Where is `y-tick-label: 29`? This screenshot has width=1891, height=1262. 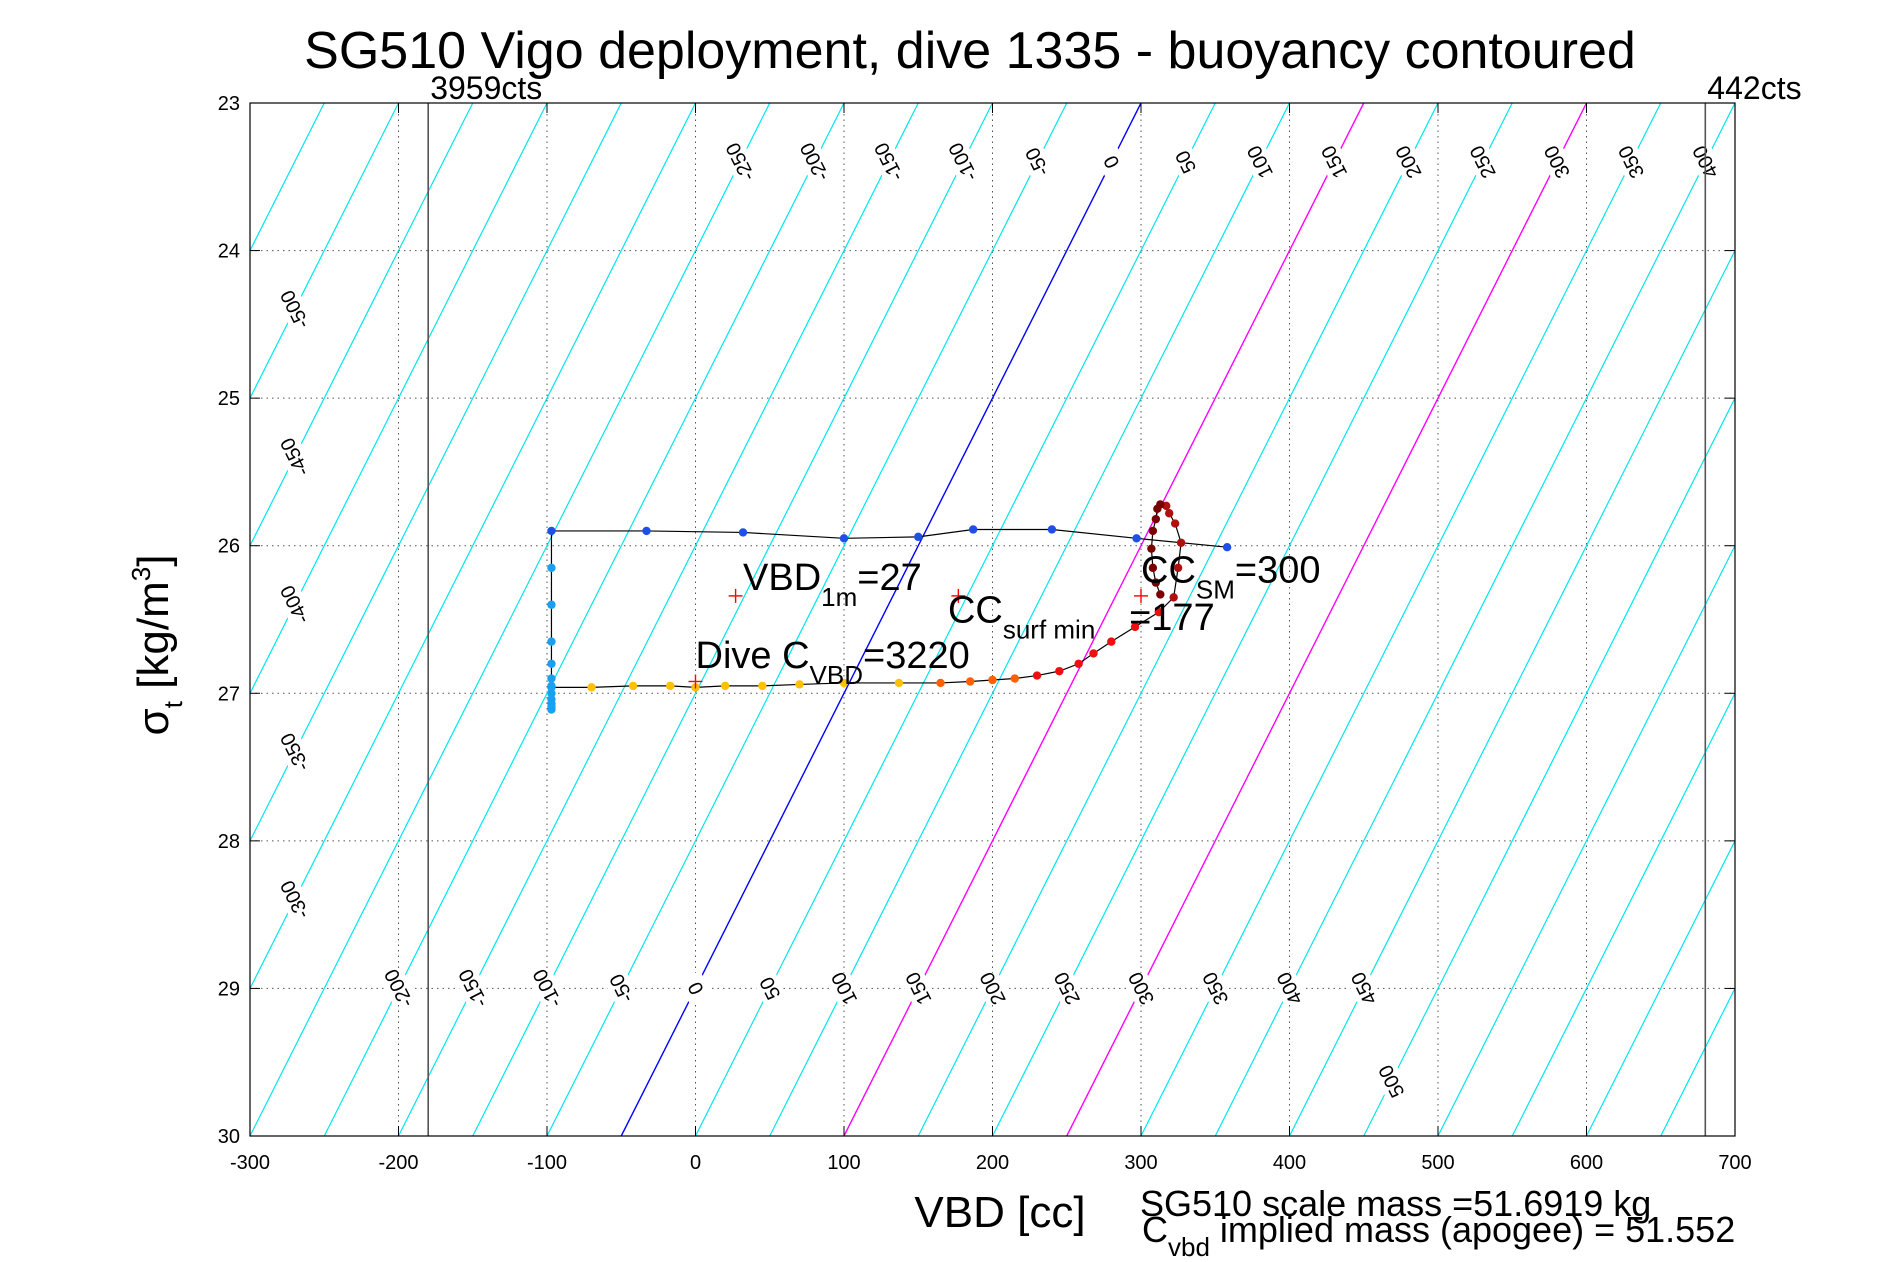 y-tick-label: 29 is located at coordinates (229, 989).